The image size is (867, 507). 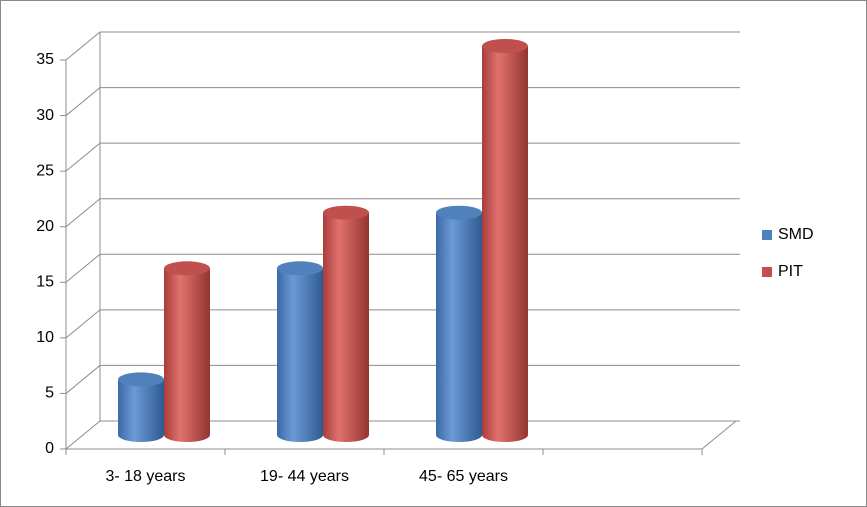 I want to click on y-tick-label: 20, so click(x=45, y=226).